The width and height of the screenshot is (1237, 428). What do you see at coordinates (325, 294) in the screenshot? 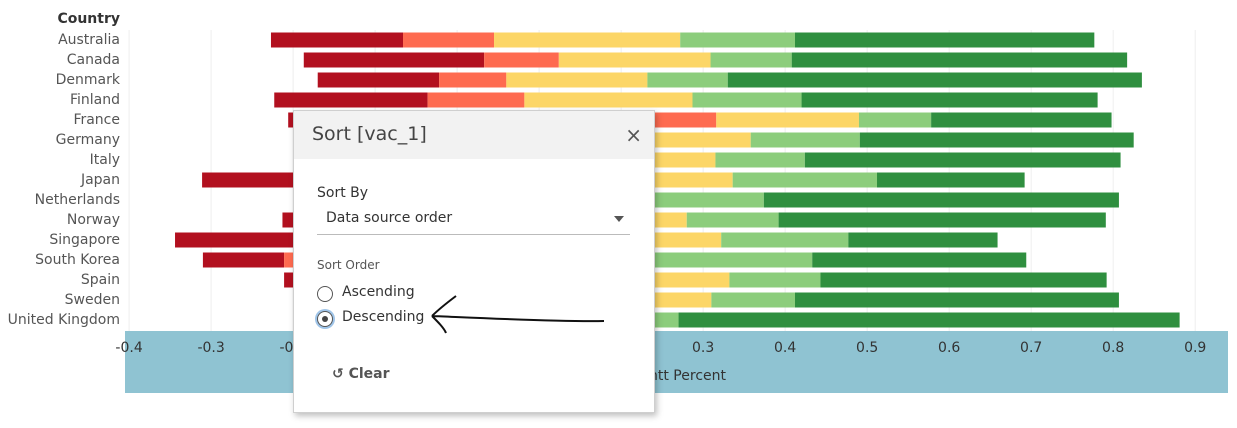
I see `radio-ascending` at bounding box center [325, 294].